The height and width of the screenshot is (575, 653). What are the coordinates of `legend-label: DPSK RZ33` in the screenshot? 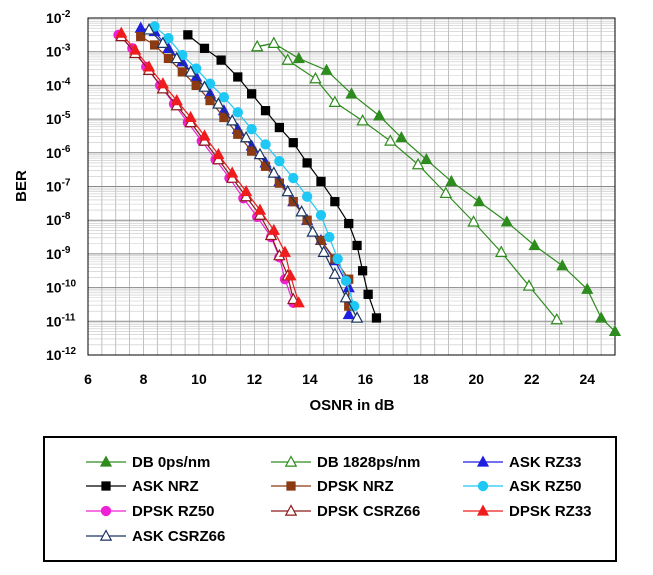 It's located at (550, 511).